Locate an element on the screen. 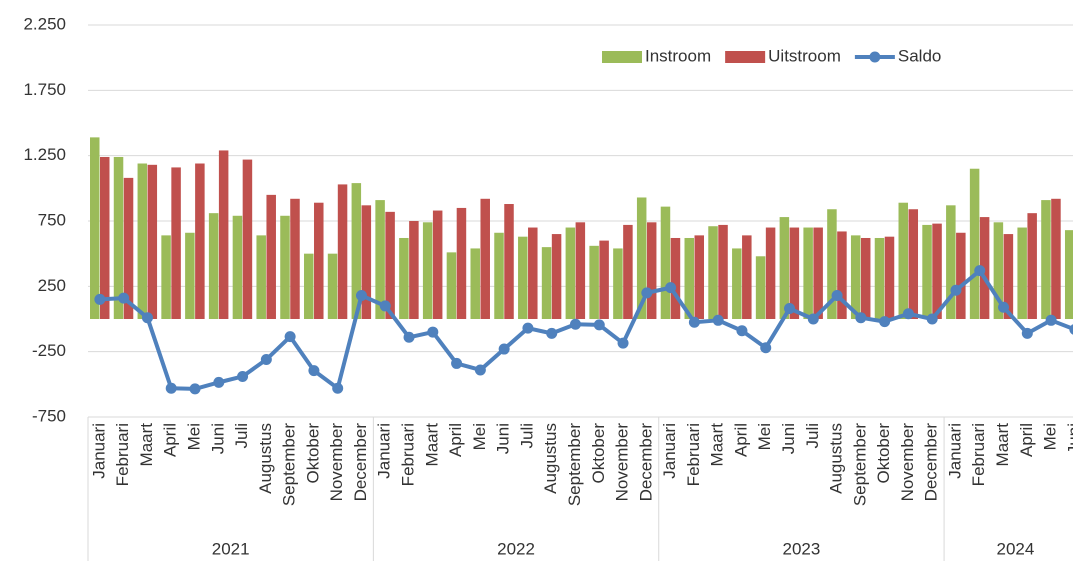 This screenshot has height=561, width=1073. y-tick-label: -750 is located at coordinates (49, 415).